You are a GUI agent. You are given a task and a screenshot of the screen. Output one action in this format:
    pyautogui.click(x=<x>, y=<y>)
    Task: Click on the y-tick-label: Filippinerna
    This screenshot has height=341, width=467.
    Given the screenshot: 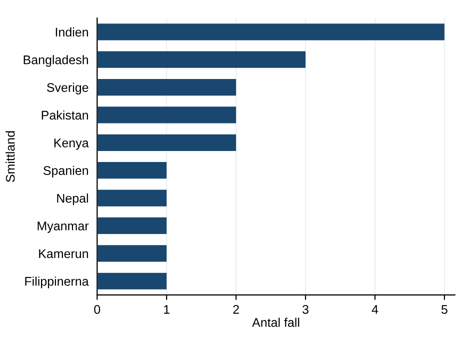 What is the action you would take?
    pyautogui.click(x=57, y=282)
    